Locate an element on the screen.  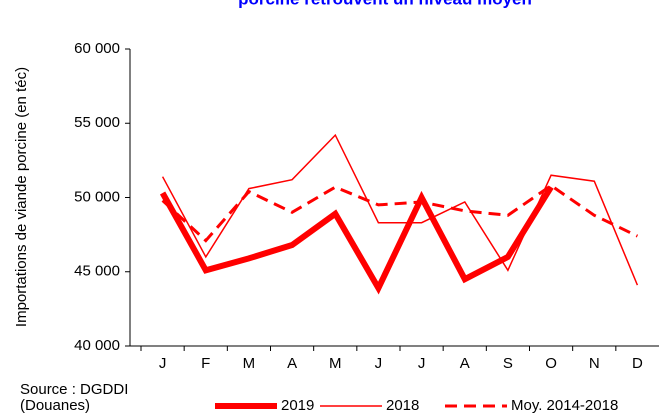
x-tick-label: O is located at coordinates (551, 363).